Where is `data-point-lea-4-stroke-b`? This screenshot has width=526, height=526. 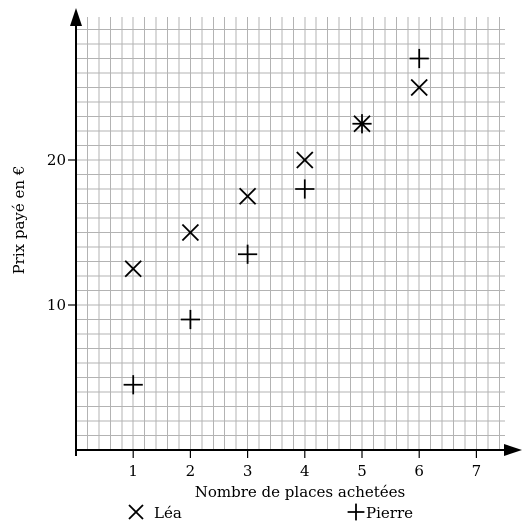
data-point-lea-4-stroke-b is located at coordinates (305, 160).